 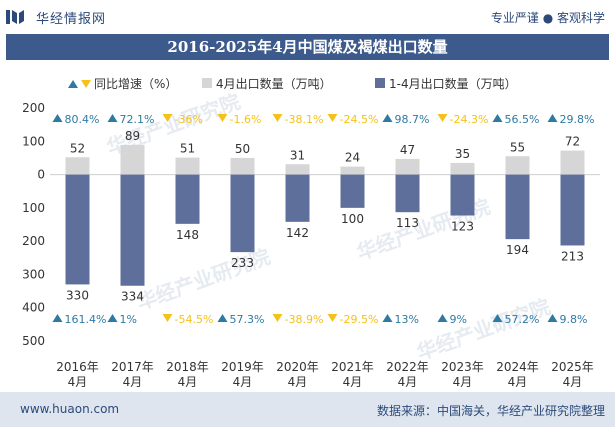 What do you see at coordinates (135, 84) in the screenshot?
I see `legend-label-yoy: 同比增速（%）` at bounding box center [135, 84].